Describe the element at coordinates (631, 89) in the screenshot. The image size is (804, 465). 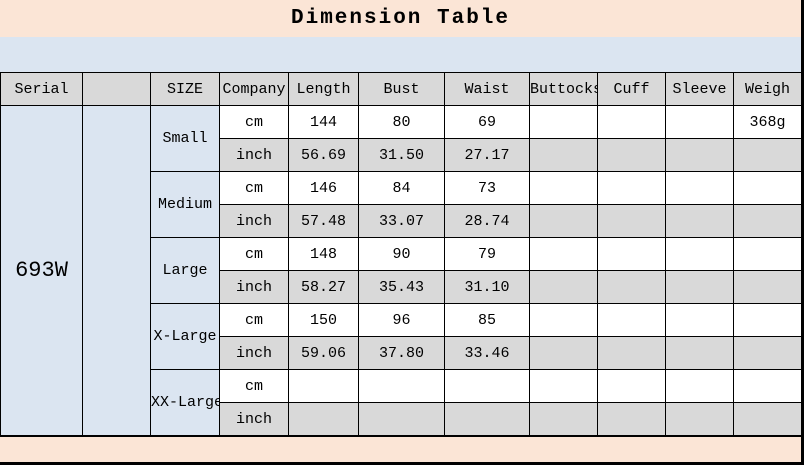
I see `column-header-cuff: Cuff` at that location.